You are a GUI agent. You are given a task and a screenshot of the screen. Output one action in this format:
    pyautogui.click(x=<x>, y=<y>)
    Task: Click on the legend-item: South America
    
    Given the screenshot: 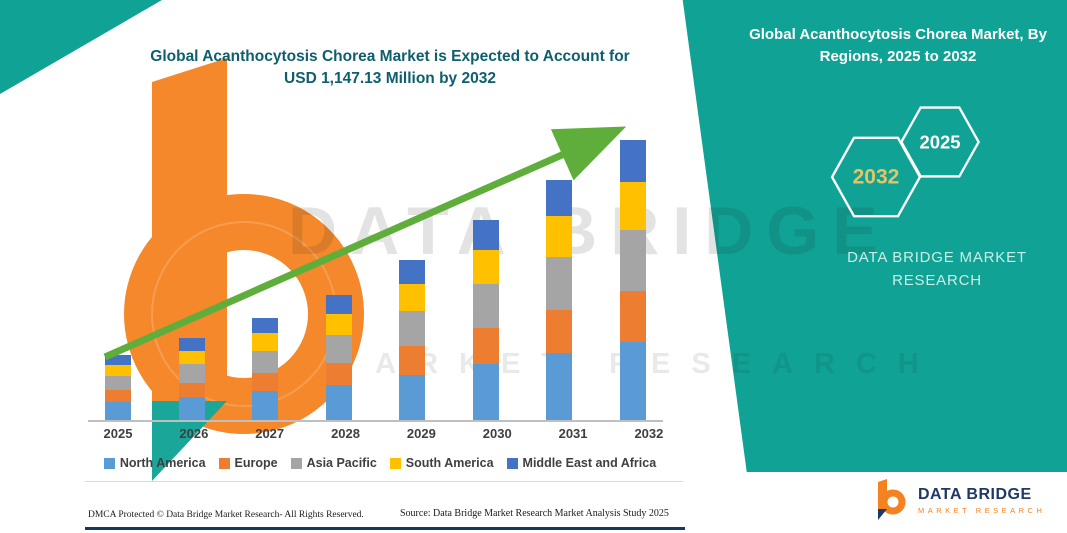 What is the action you would take?
    pyautogui.click(x=441, y=463)
    